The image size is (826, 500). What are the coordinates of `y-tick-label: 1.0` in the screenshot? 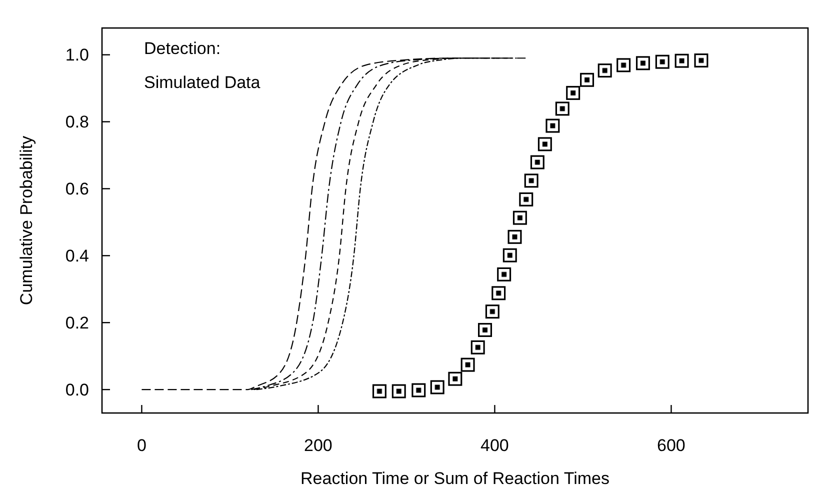 It's located at (77, 55).